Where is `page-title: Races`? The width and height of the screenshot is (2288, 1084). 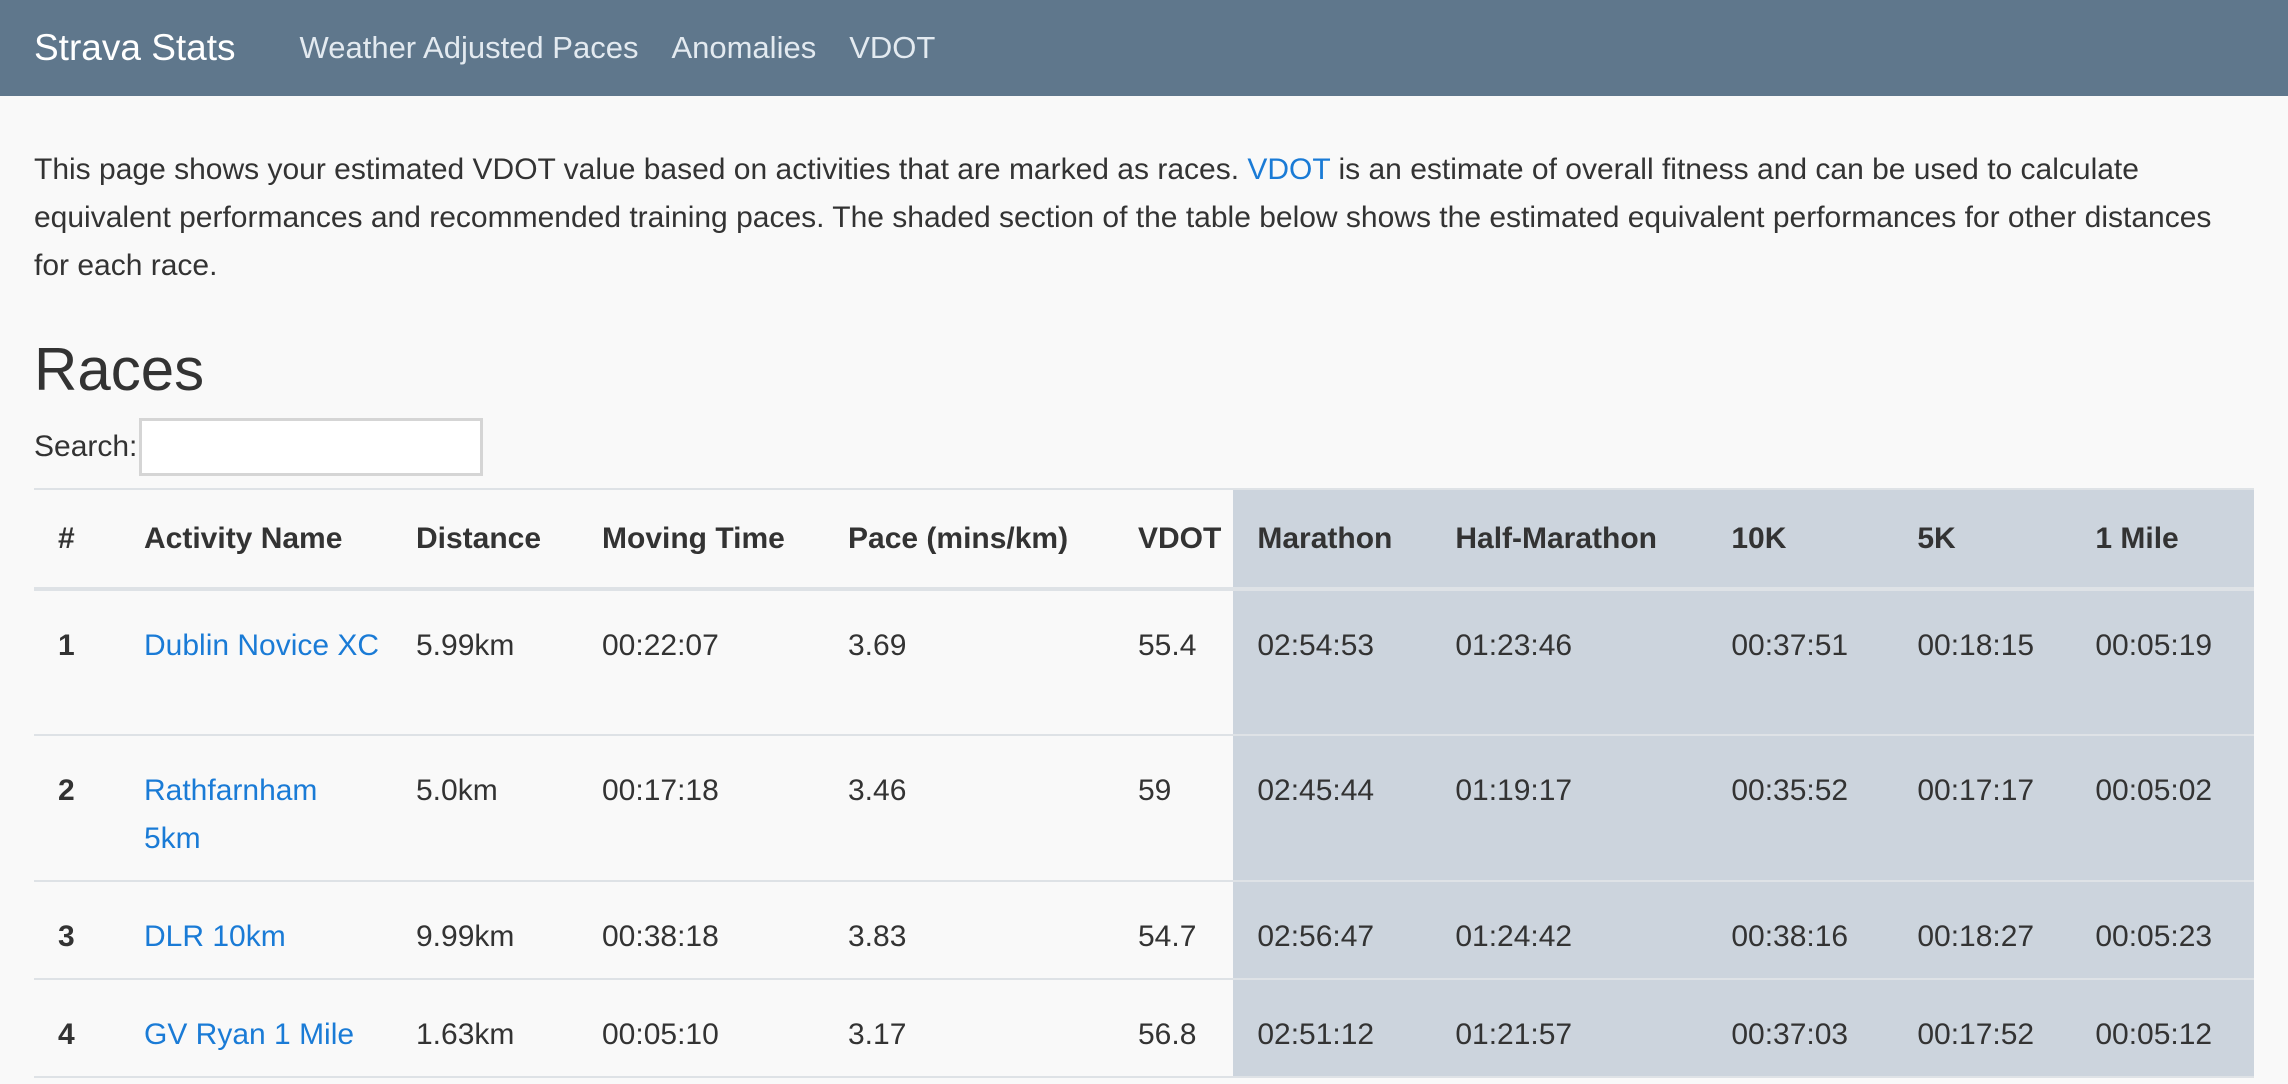 page-title: Races is located at coordinates (119, 369).